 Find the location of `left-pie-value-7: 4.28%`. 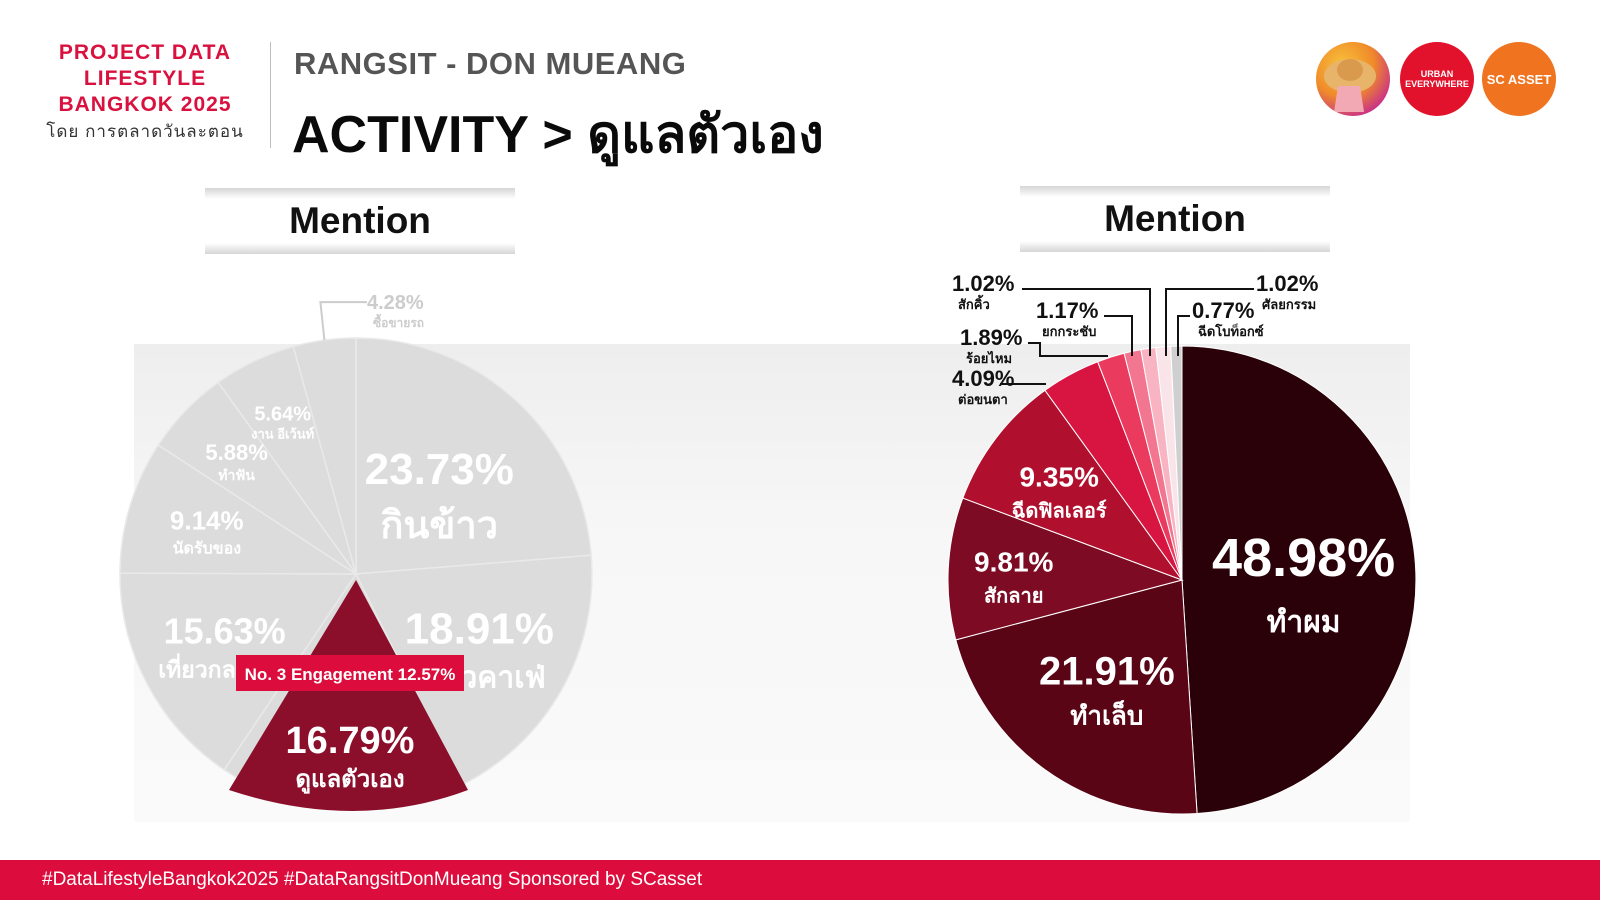

left-pie-value-7: 4.28% is located at coordinates (395, 303).